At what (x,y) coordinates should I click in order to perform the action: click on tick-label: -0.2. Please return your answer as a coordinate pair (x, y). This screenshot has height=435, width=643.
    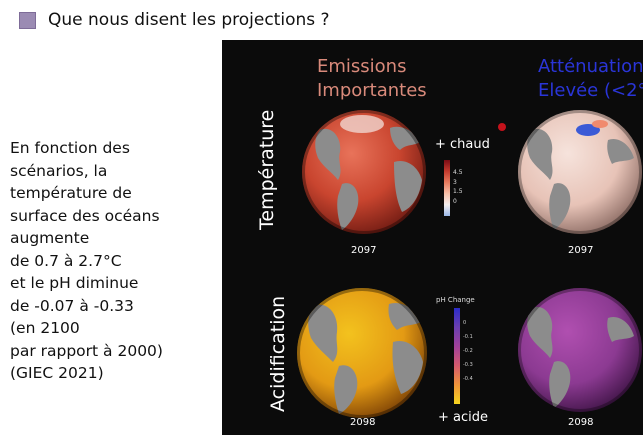
    Looking at the image, I should click on (468, 351).